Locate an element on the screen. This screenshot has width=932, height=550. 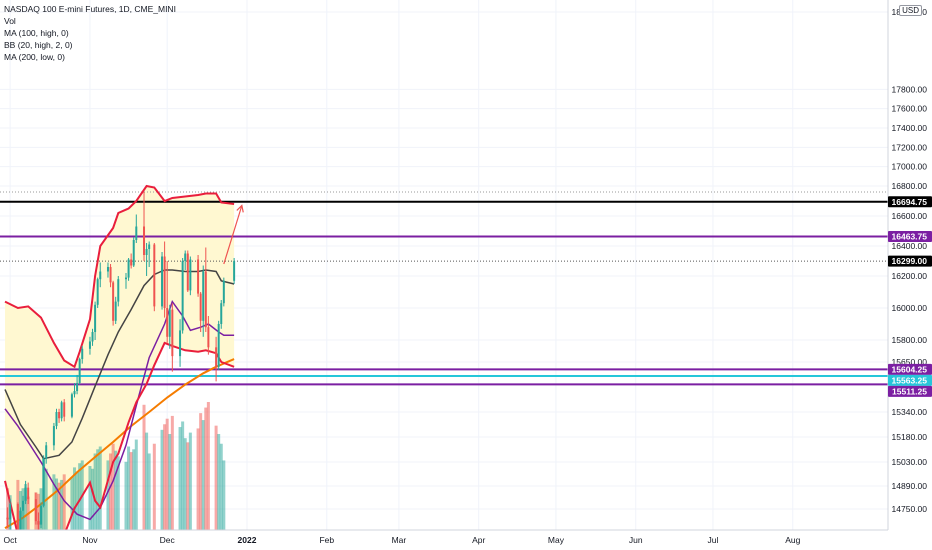
legend-vol: Vol is located at coordinates (10, 21).